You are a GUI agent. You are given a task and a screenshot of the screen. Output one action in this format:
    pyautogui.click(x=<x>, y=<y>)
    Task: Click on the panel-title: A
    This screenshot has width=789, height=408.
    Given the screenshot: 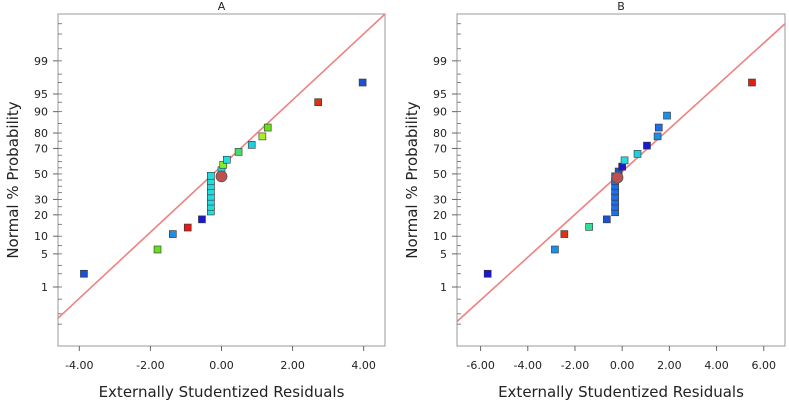 What is the action you would take?
    pyautogui.click(x=222, y=6)
    